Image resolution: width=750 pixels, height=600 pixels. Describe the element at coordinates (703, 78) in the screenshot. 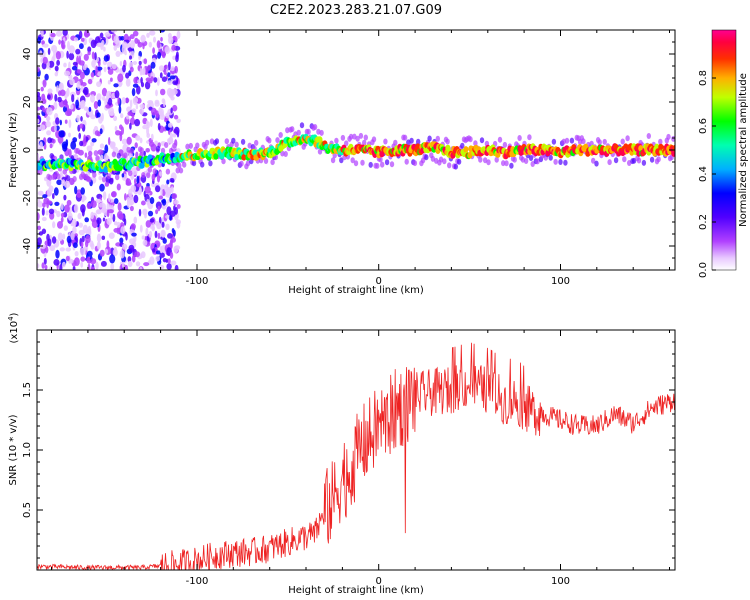

I see `colorbar-tick-label: 0.8` at that location.